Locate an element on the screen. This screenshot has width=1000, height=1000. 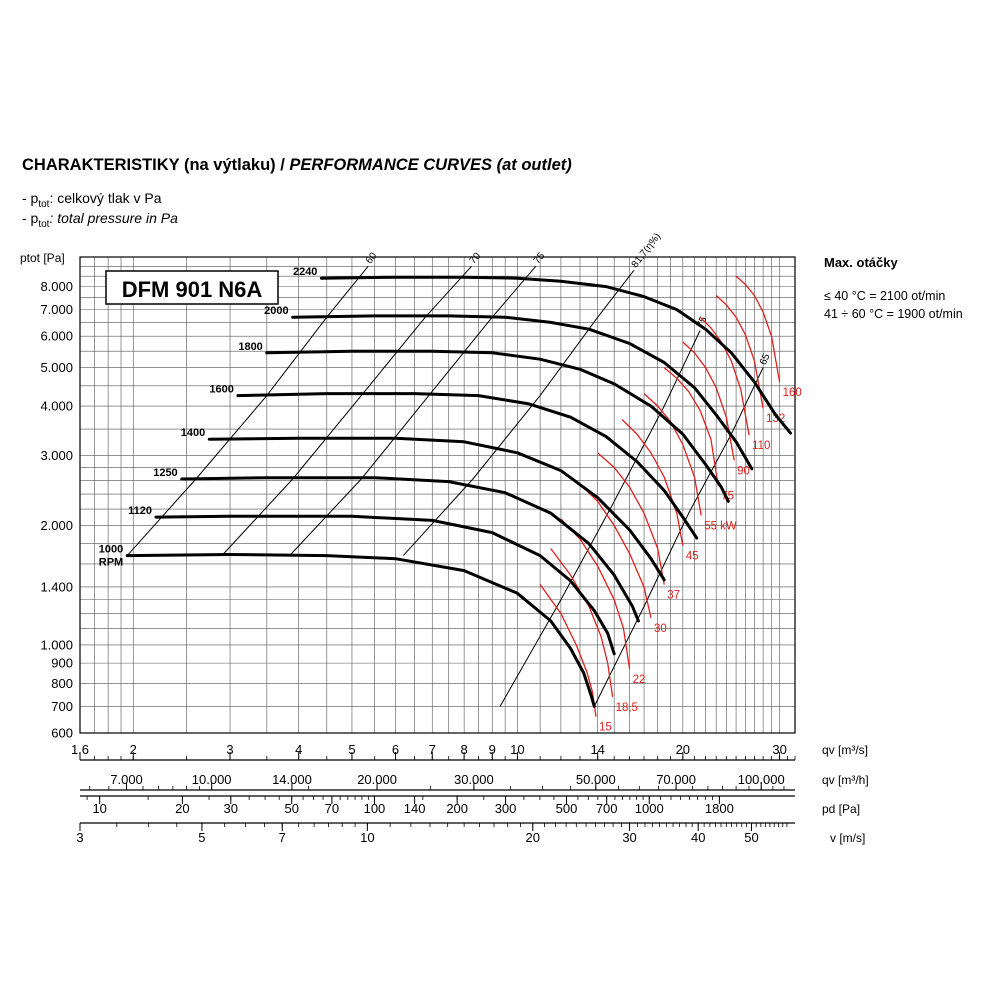
x-axis-label: qv [m³/s] is located at coordinates (845, 750).